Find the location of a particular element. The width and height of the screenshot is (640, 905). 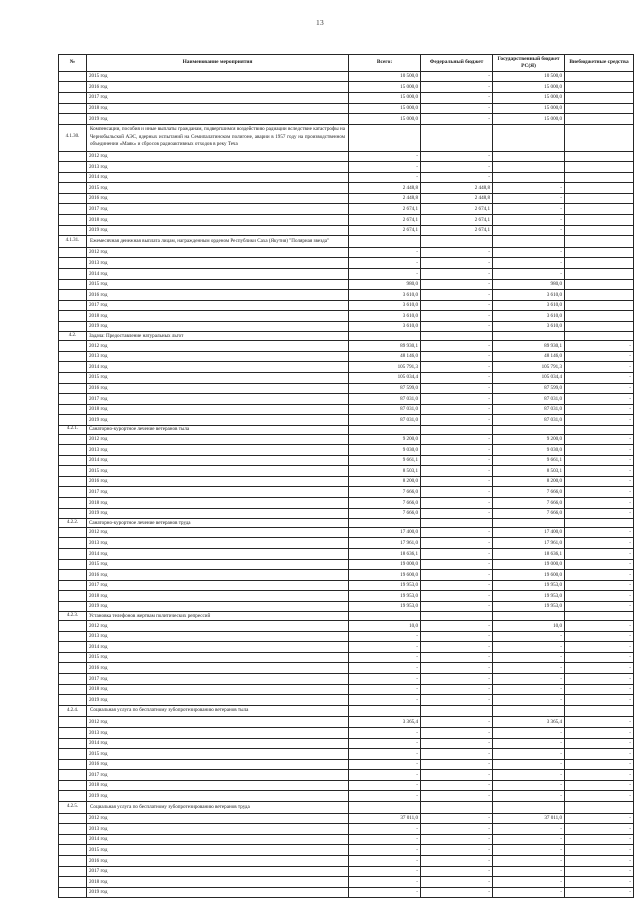

column-header-federal-budget: Федеральный бюджет is located at coordinates (456, 63).